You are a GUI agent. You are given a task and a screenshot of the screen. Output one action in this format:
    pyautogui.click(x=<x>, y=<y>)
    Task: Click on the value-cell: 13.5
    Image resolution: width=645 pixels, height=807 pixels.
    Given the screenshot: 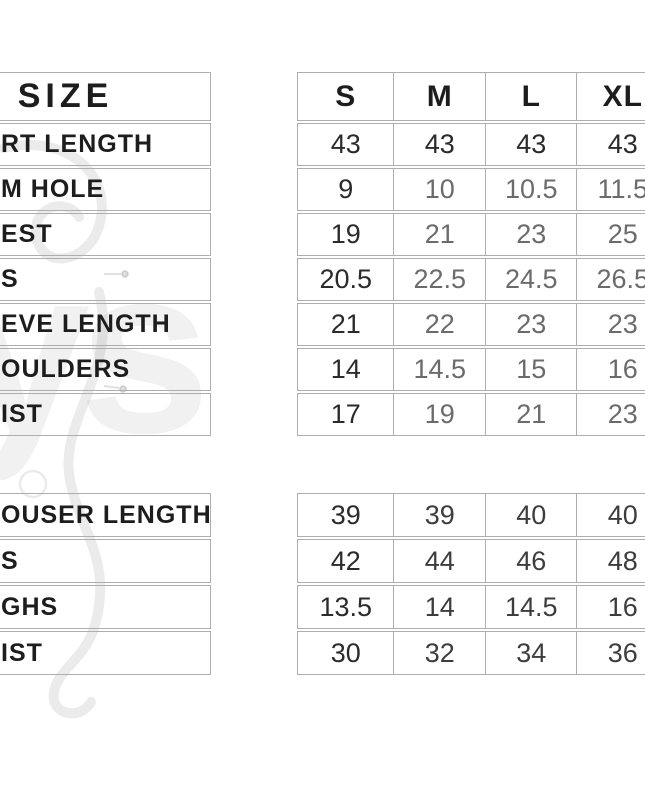 What is the action you would take?
    pyautogui.click(x=346, y=606)
    